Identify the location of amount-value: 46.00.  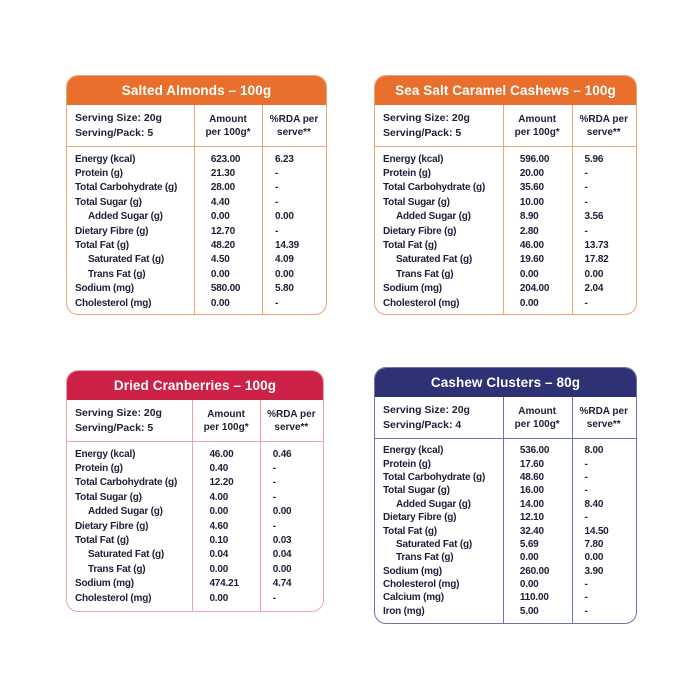
(531, 246).